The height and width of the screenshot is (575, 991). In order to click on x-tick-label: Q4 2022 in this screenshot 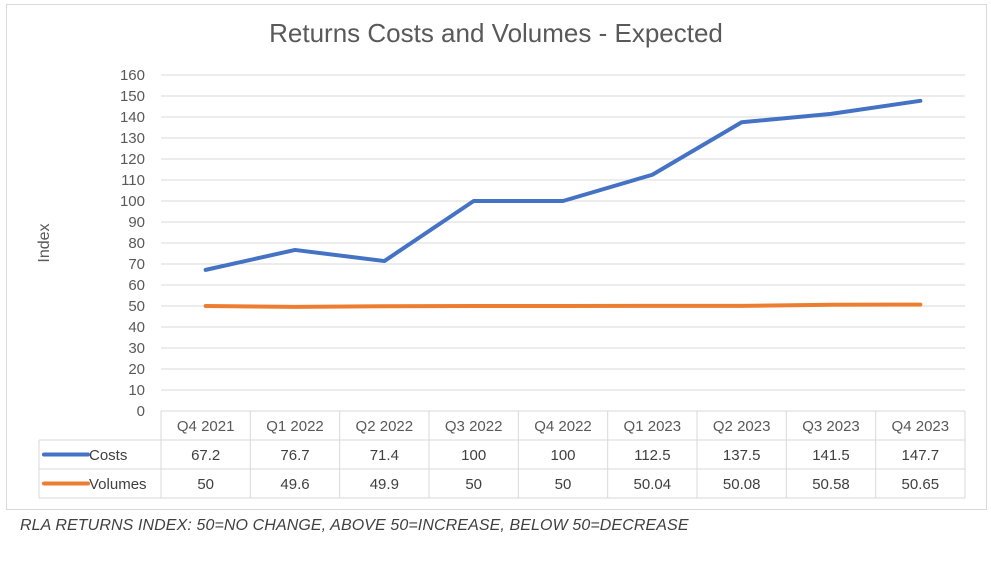, I will do `click(563, 426)`.